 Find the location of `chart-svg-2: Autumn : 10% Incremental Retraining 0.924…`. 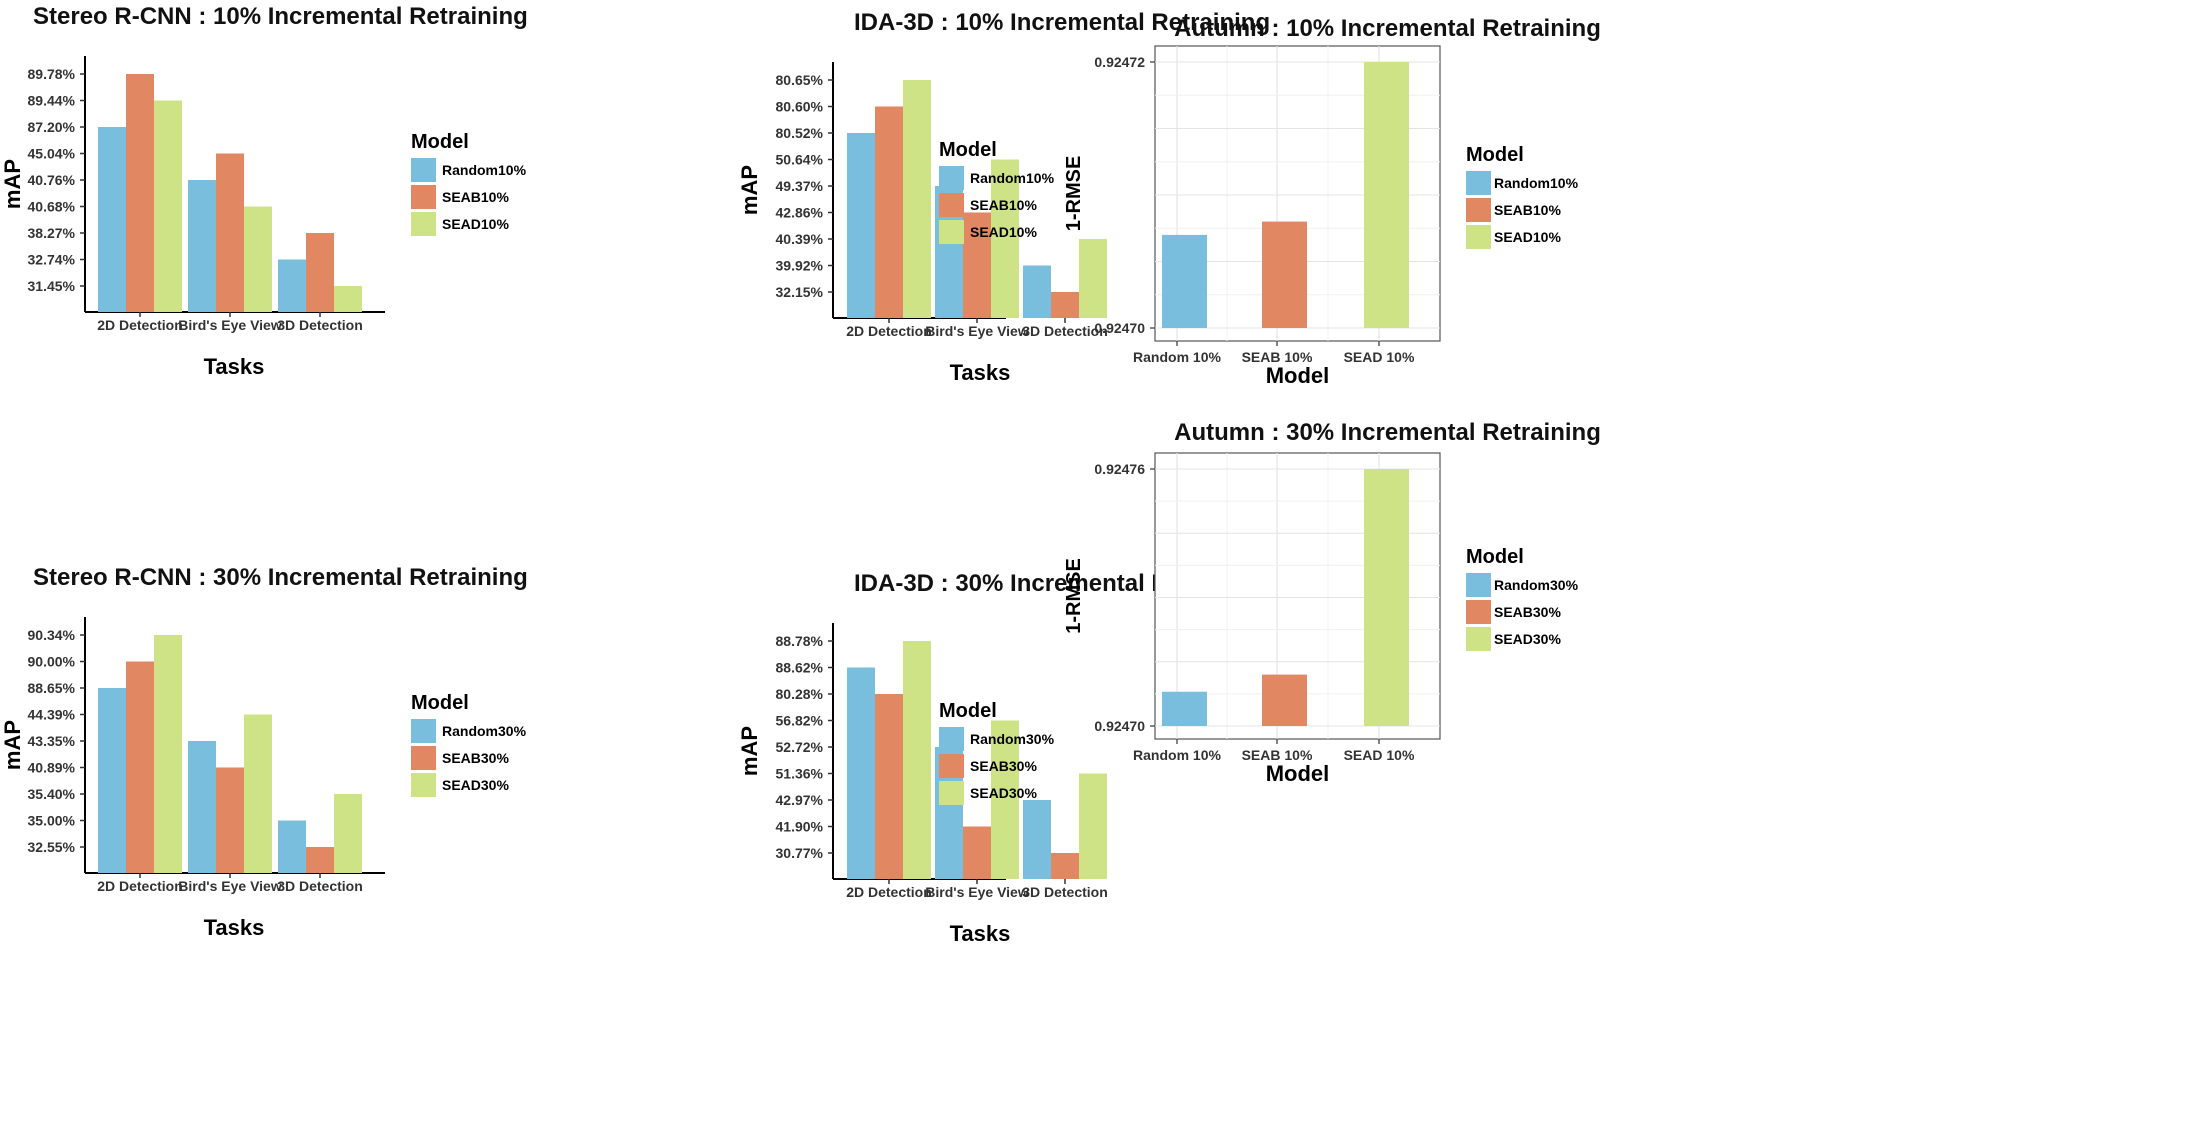

chart-svg-2: Autumn : 10% Incremental Retraining 0.924… is located at coordinates (1332, 201).